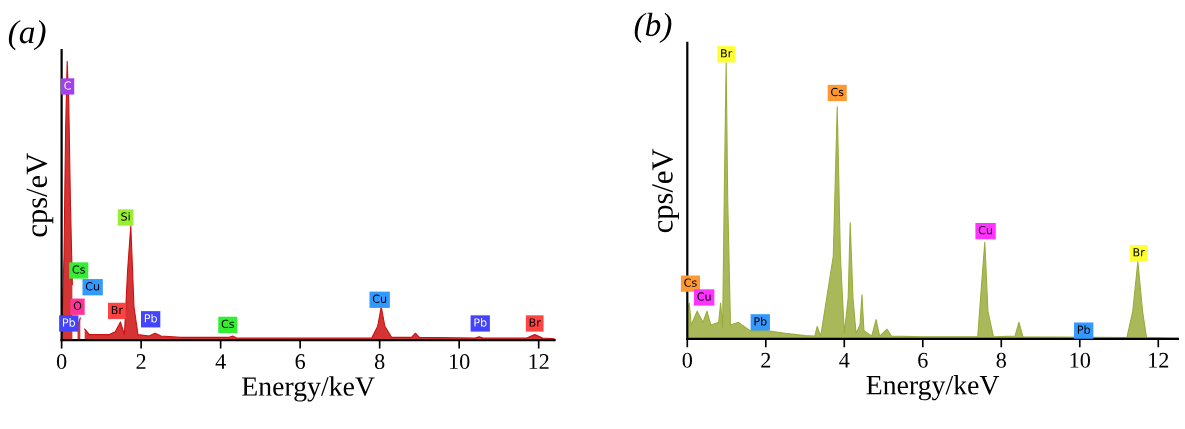 This screenshot has width=1185, height=429. What do you see at coordinates (125, 216) in the screenshot?
I see `annotation: Si` at bounding box center [125, 216].